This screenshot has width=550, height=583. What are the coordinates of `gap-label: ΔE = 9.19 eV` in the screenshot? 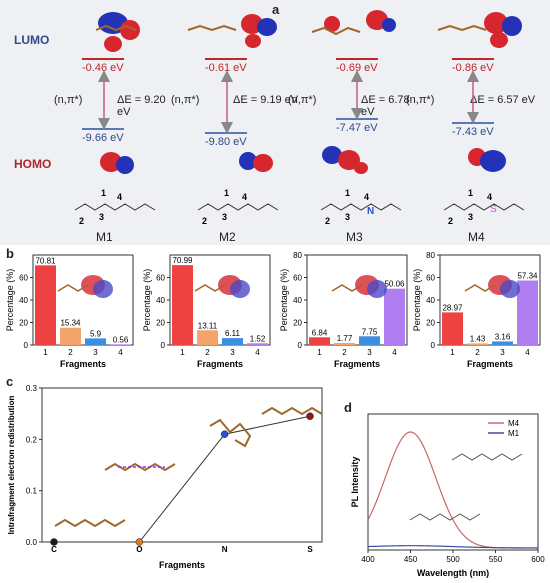 It's located at (266, 100).